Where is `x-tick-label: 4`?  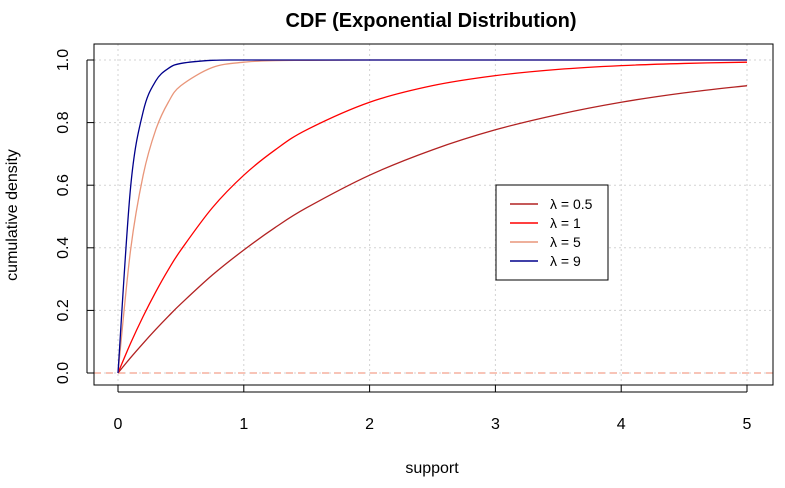 x-tick-label: 4 is located at coordinates (621, 424).